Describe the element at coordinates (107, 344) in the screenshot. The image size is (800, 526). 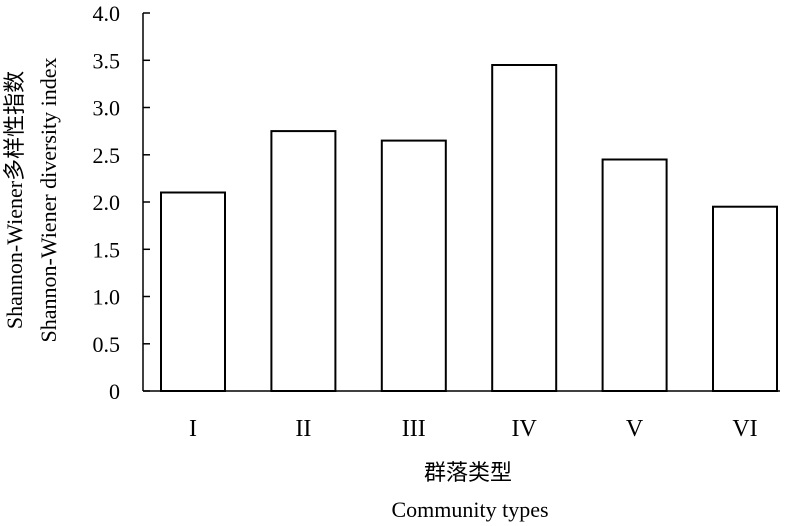
I see `y-tick-label: 0.5` at that location.